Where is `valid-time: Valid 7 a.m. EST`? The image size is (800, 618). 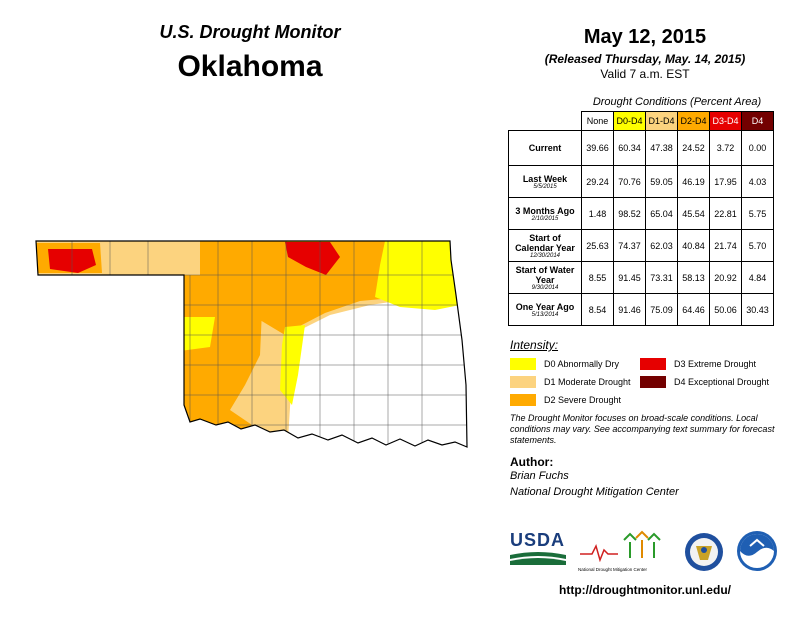
valid-time: Valid 7 a.m. EST is located at coordinates (645, 74).